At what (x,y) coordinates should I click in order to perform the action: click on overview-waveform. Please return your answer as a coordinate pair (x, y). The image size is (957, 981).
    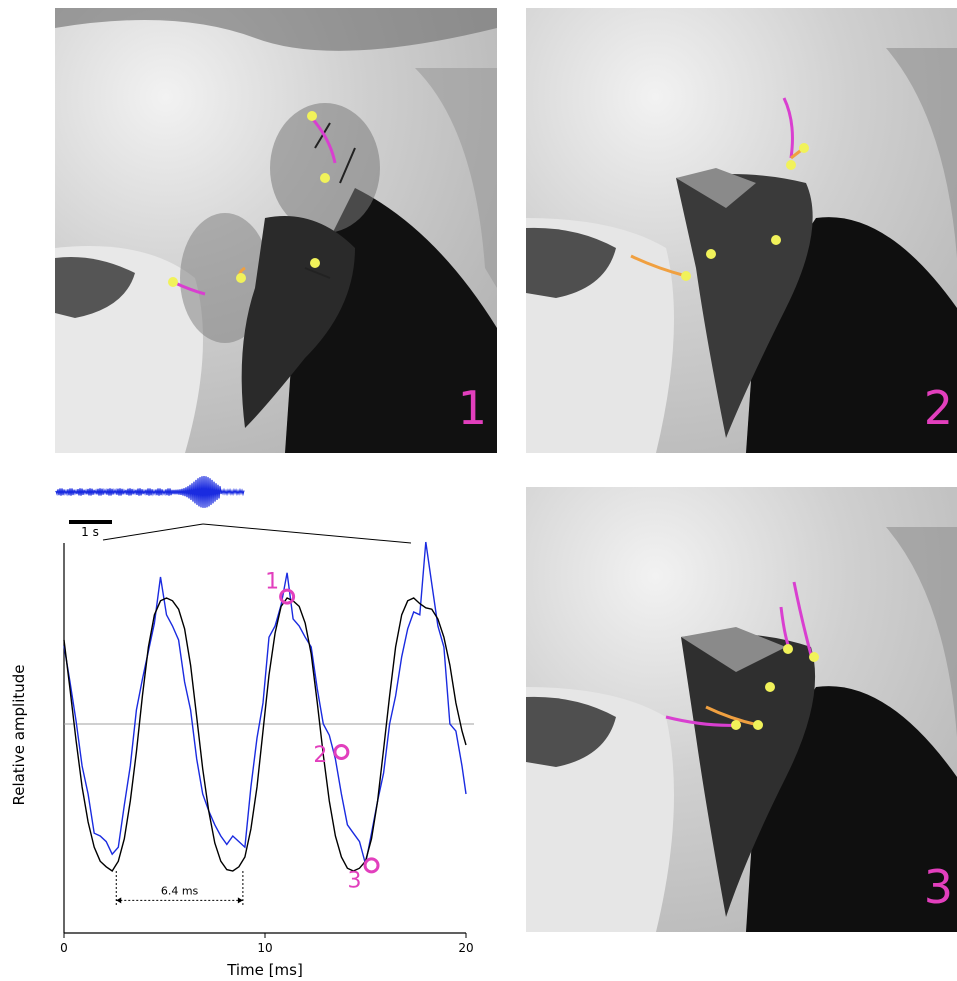
    Looking at the image, I should click on (150, 491).